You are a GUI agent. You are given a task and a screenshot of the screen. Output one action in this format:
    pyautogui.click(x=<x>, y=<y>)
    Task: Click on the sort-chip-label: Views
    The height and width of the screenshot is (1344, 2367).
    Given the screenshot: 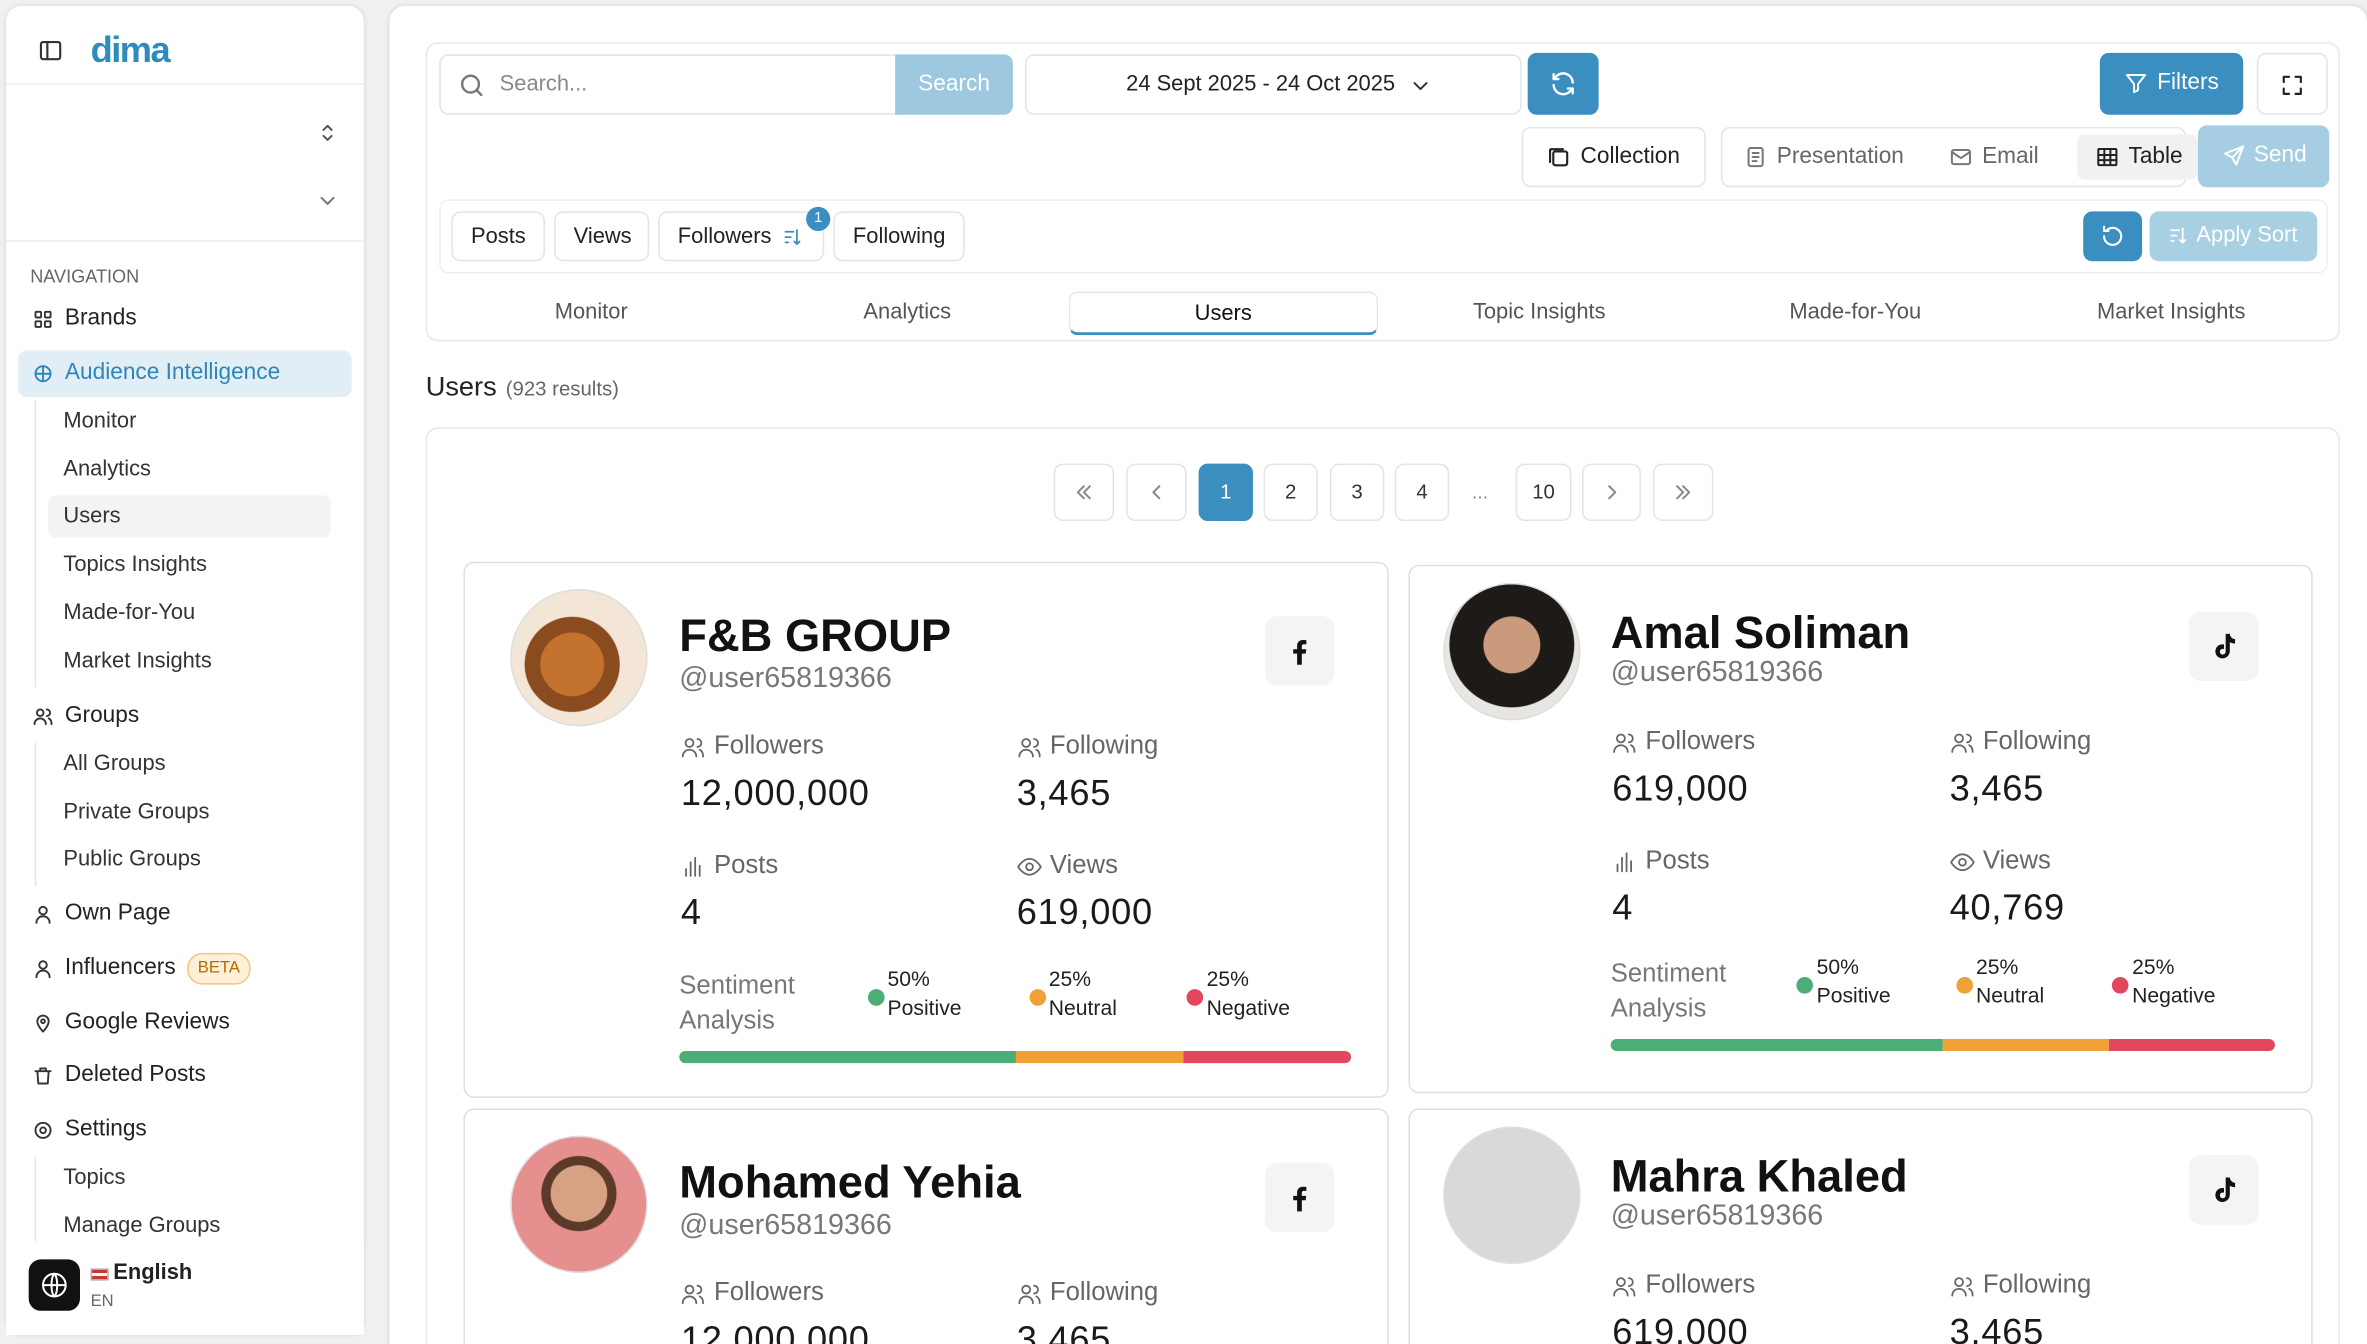 What is the action you would take?
    pyautogui.click(x=602, y=237)
    